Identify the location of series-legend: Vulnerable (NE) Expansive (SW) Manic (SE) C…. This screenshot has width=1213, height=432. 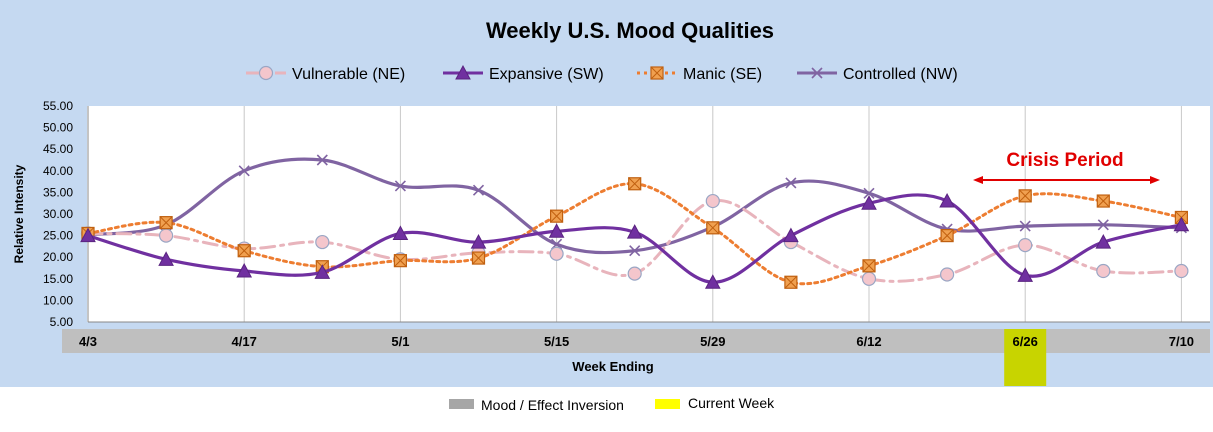
(602, 73).